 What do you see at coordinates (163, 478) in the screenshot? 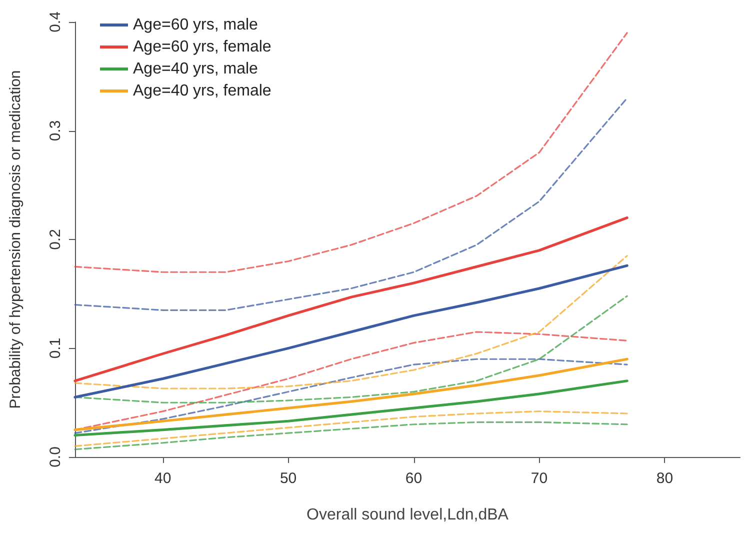
I see `x-tick-label: 40` at bounding box center [163, 478].